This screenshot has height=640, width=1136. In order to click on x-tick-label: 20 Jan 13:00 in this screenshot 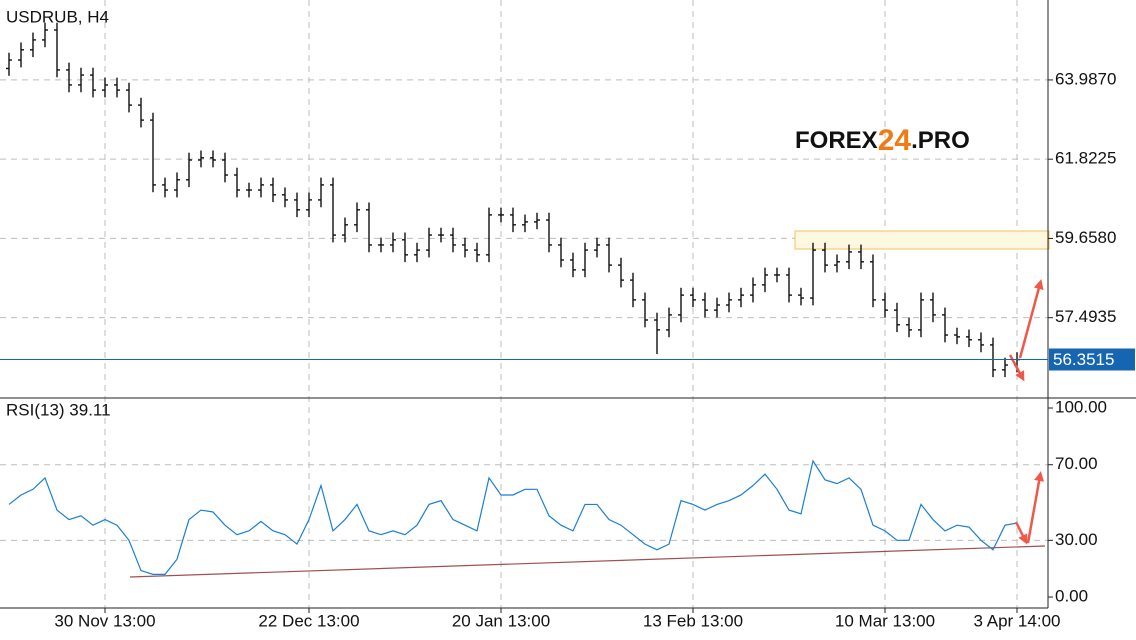, I will do `click(501, 620)`.